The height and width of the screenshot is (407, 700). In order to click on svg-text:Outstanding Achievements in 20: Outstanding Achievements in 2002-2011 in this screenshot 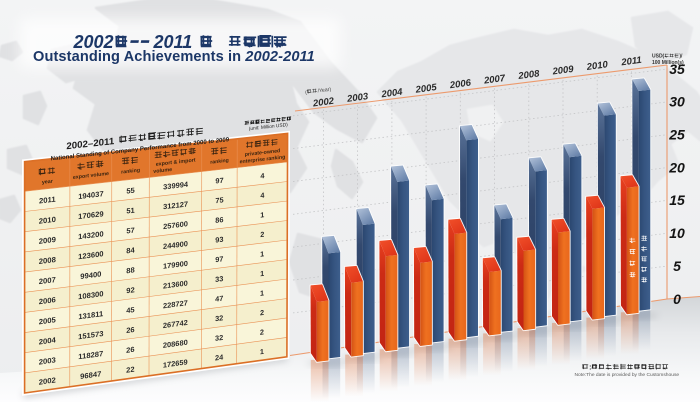, I will do `click(174, 57)`.